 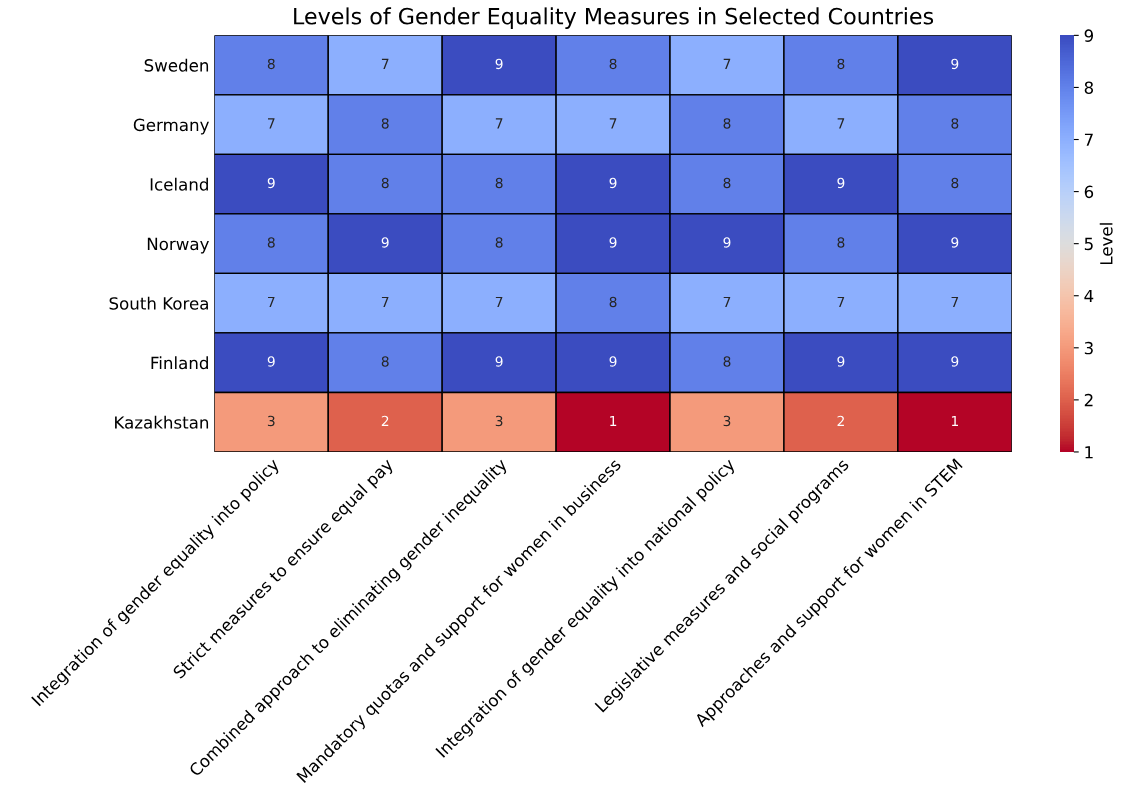 I want to click on color-bar-label: 6, so click(x=1089, y=192).